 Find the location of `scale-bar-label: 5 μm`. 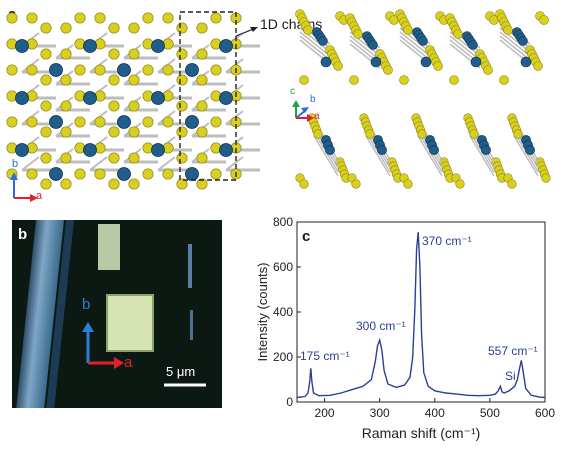

scale-bar-label: 5 μm is located at coordinates (181, 371).